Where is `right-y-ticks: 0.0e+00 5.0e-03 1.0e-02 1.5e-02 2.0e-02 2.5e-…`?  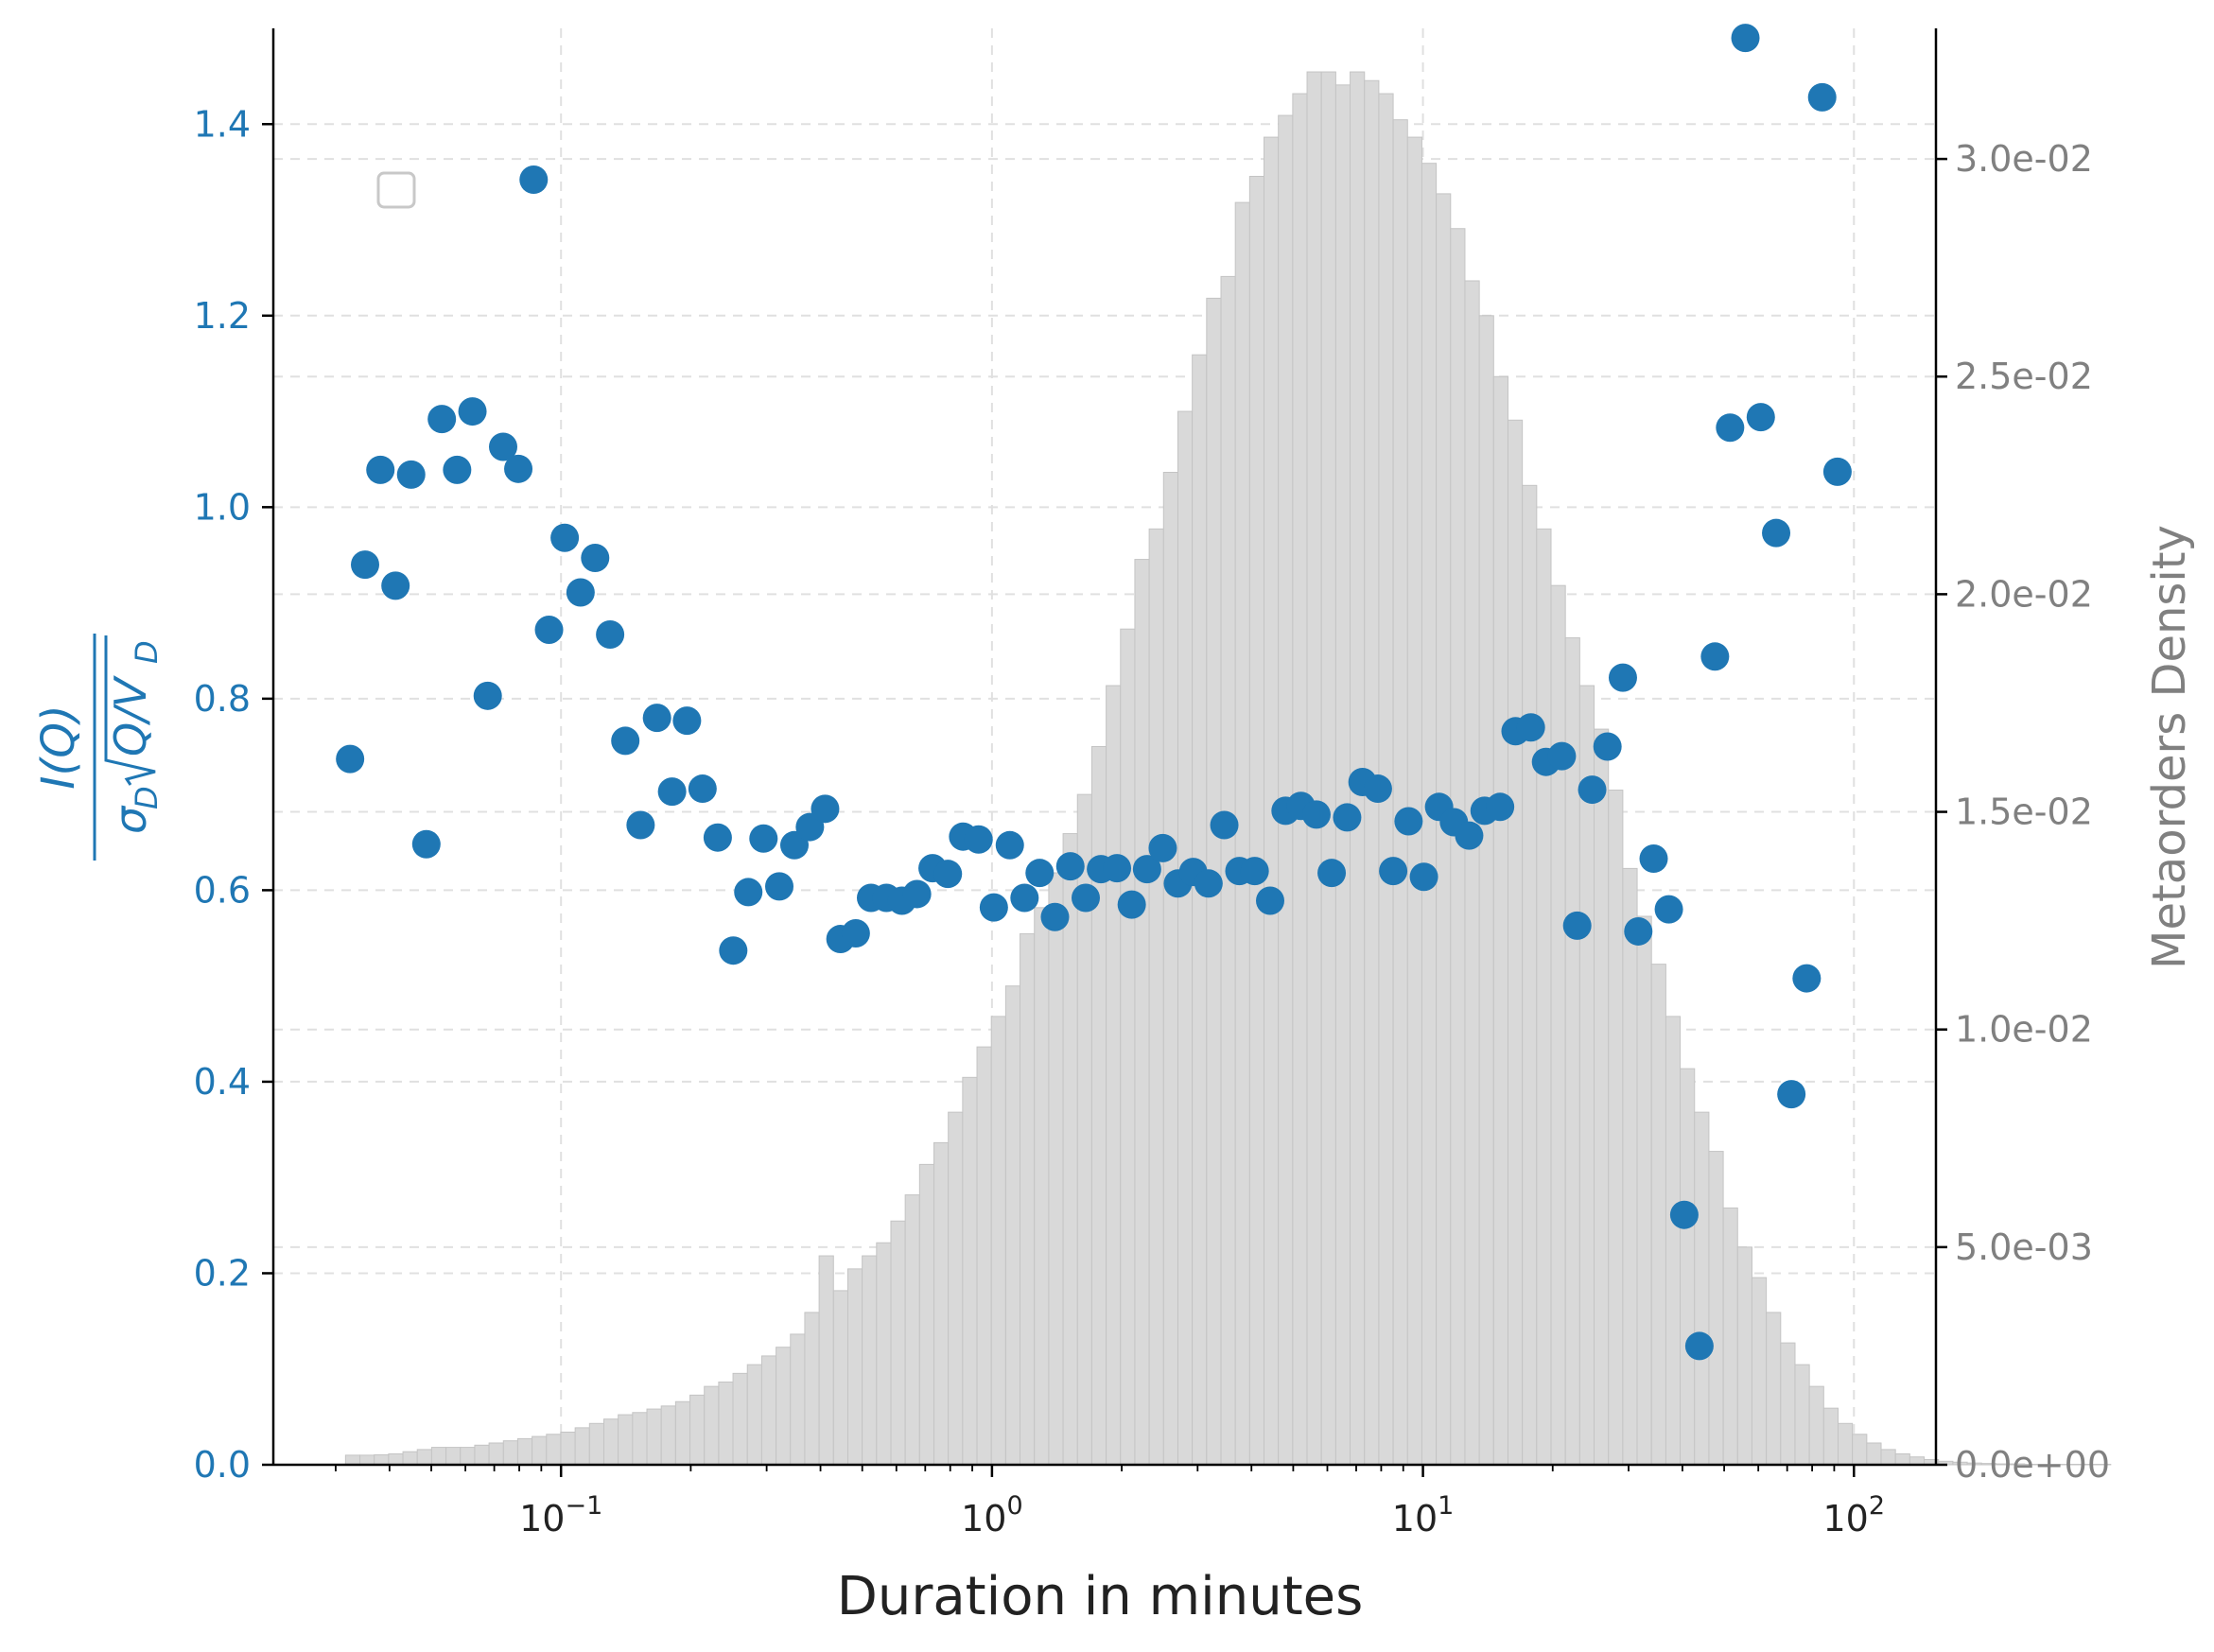
right-y-ticks: 0.0e+00 5.0e-03 1.0e-02 1.5e-02 2.0e-02 2.5e-… is located at coordinates (2023, 812).